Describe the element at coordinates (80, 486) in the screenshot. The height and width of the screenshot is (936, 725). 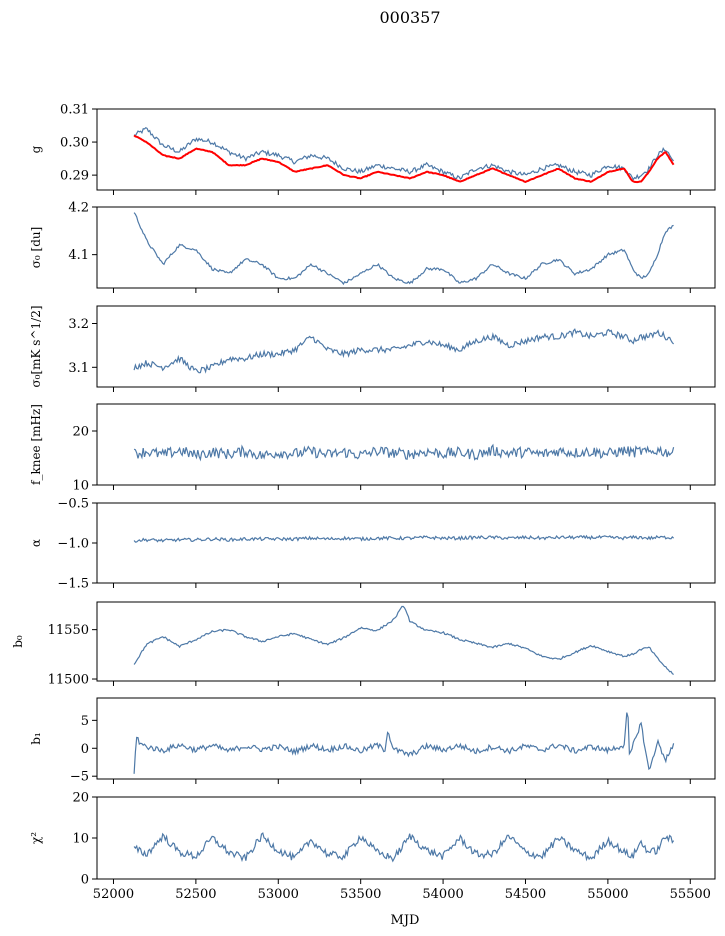
I see `y-tick-label-fknee: 10` at that location.